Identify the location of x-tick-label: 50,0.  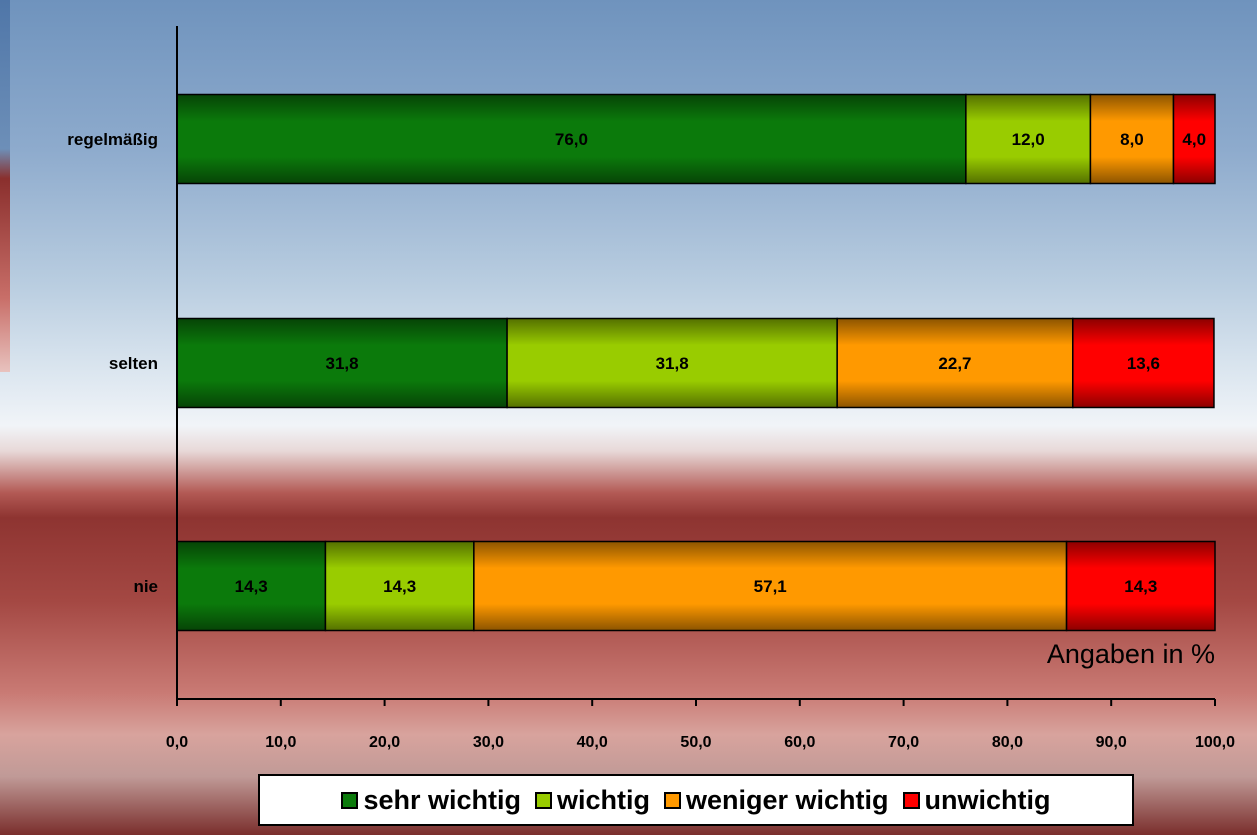
(695, 742).